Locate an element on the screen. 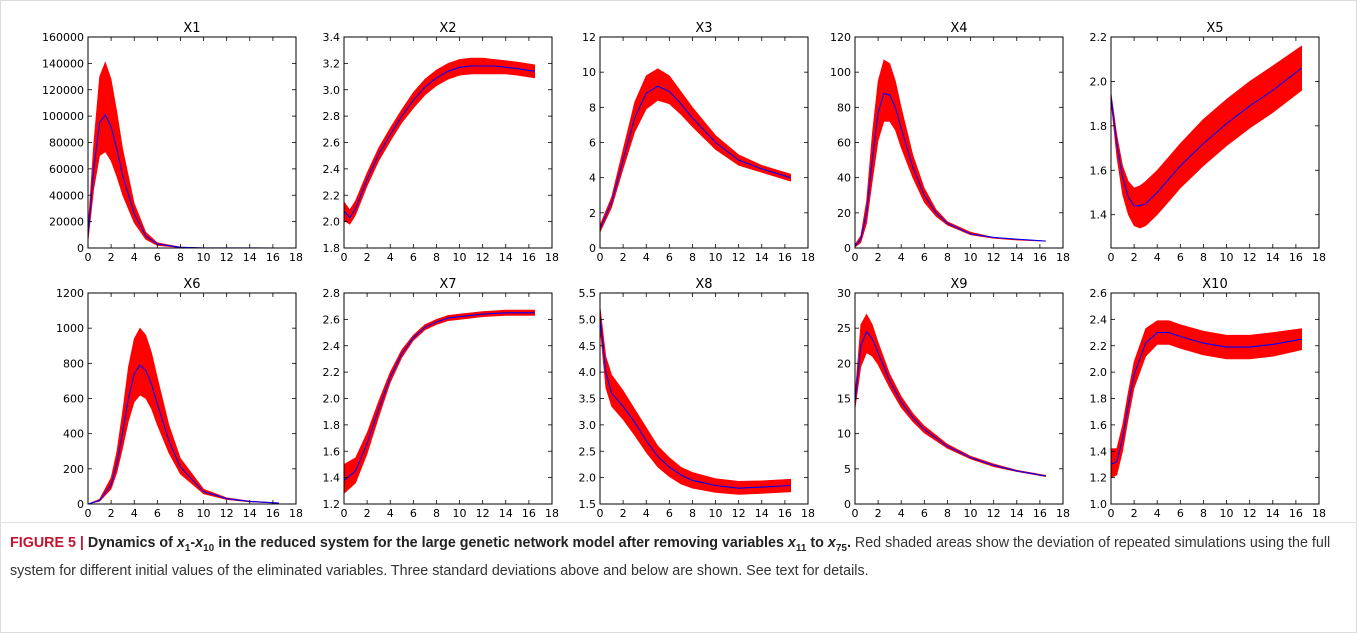 The width and height of the screenshot is (1357, 633). y-tick-label: 200 is located at coordinates (73, 469).